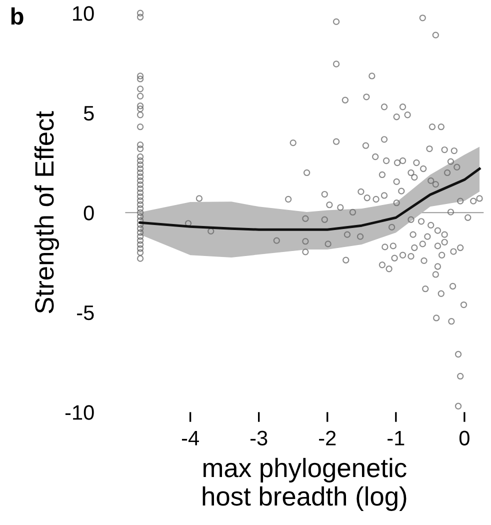 The width and height of the screenshot is (491, 525). Describe the element at coordinates (259, 438) in the screenshot. I see `x-tick-label: -3` at that location.